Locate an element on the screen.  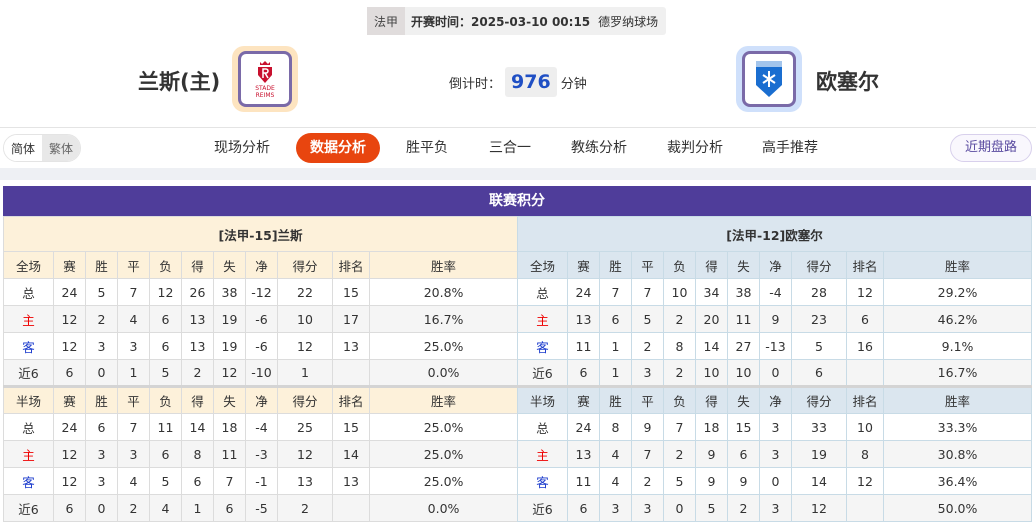
tab-referee-analysis: 裁判分析 is located at coordinates (695, 148).